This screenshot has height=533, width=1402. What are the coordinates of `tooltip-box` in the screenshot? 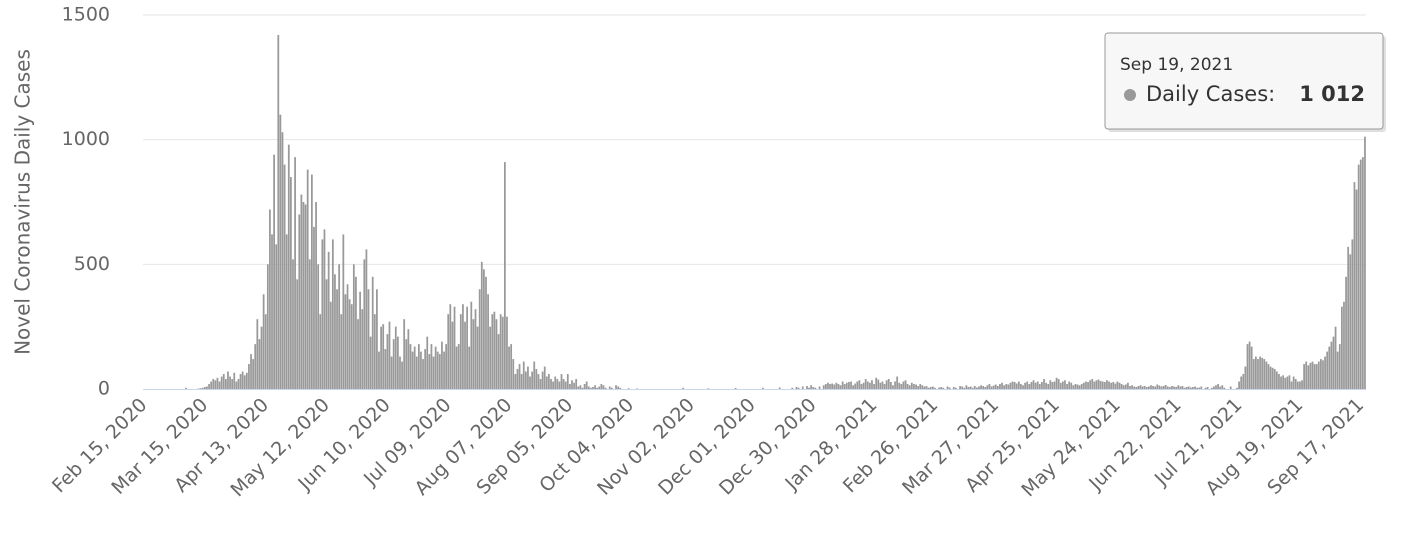 It's located at (1244, 81).